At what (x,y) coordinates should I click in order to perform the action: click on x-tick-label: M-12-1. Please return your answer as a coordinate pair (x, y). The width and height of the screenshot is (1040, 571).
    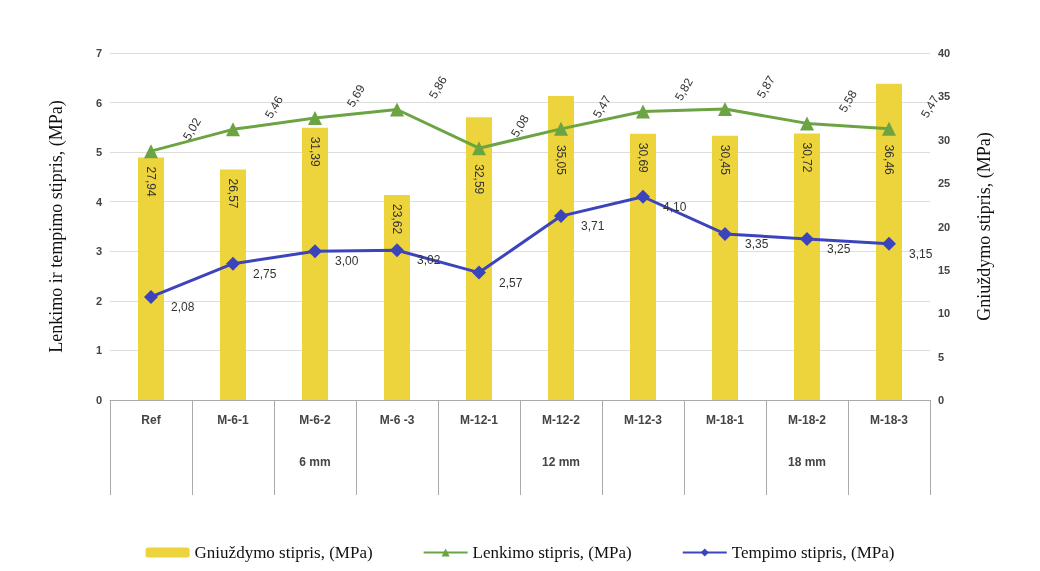
    Looking at the image, I should click on (479, 420).